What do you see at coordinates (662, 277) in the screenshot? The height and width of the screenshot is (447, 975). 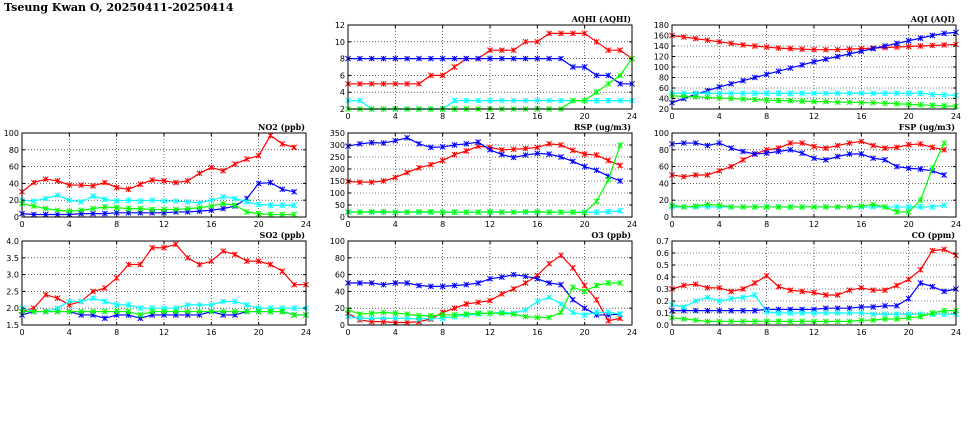 I see `y-tick-label: 0.4` at bounding box center [662, 277].